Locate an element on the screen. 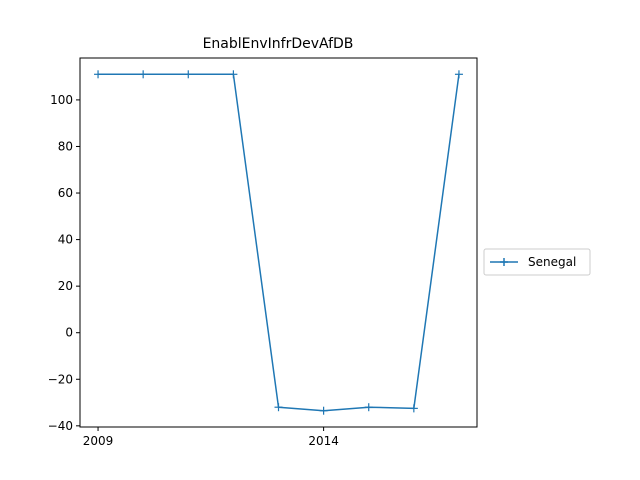  y-tick-label: −40 is located at coordinates (60, 426).